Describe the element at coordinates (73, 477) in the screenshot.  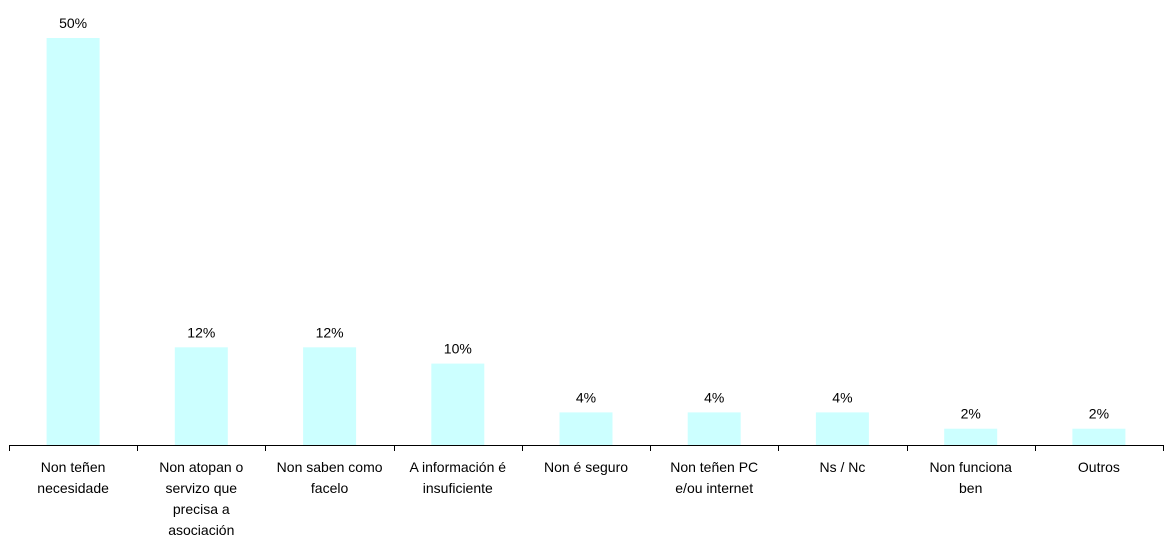
I see `category-label: Non teñen necesidade` at that location.